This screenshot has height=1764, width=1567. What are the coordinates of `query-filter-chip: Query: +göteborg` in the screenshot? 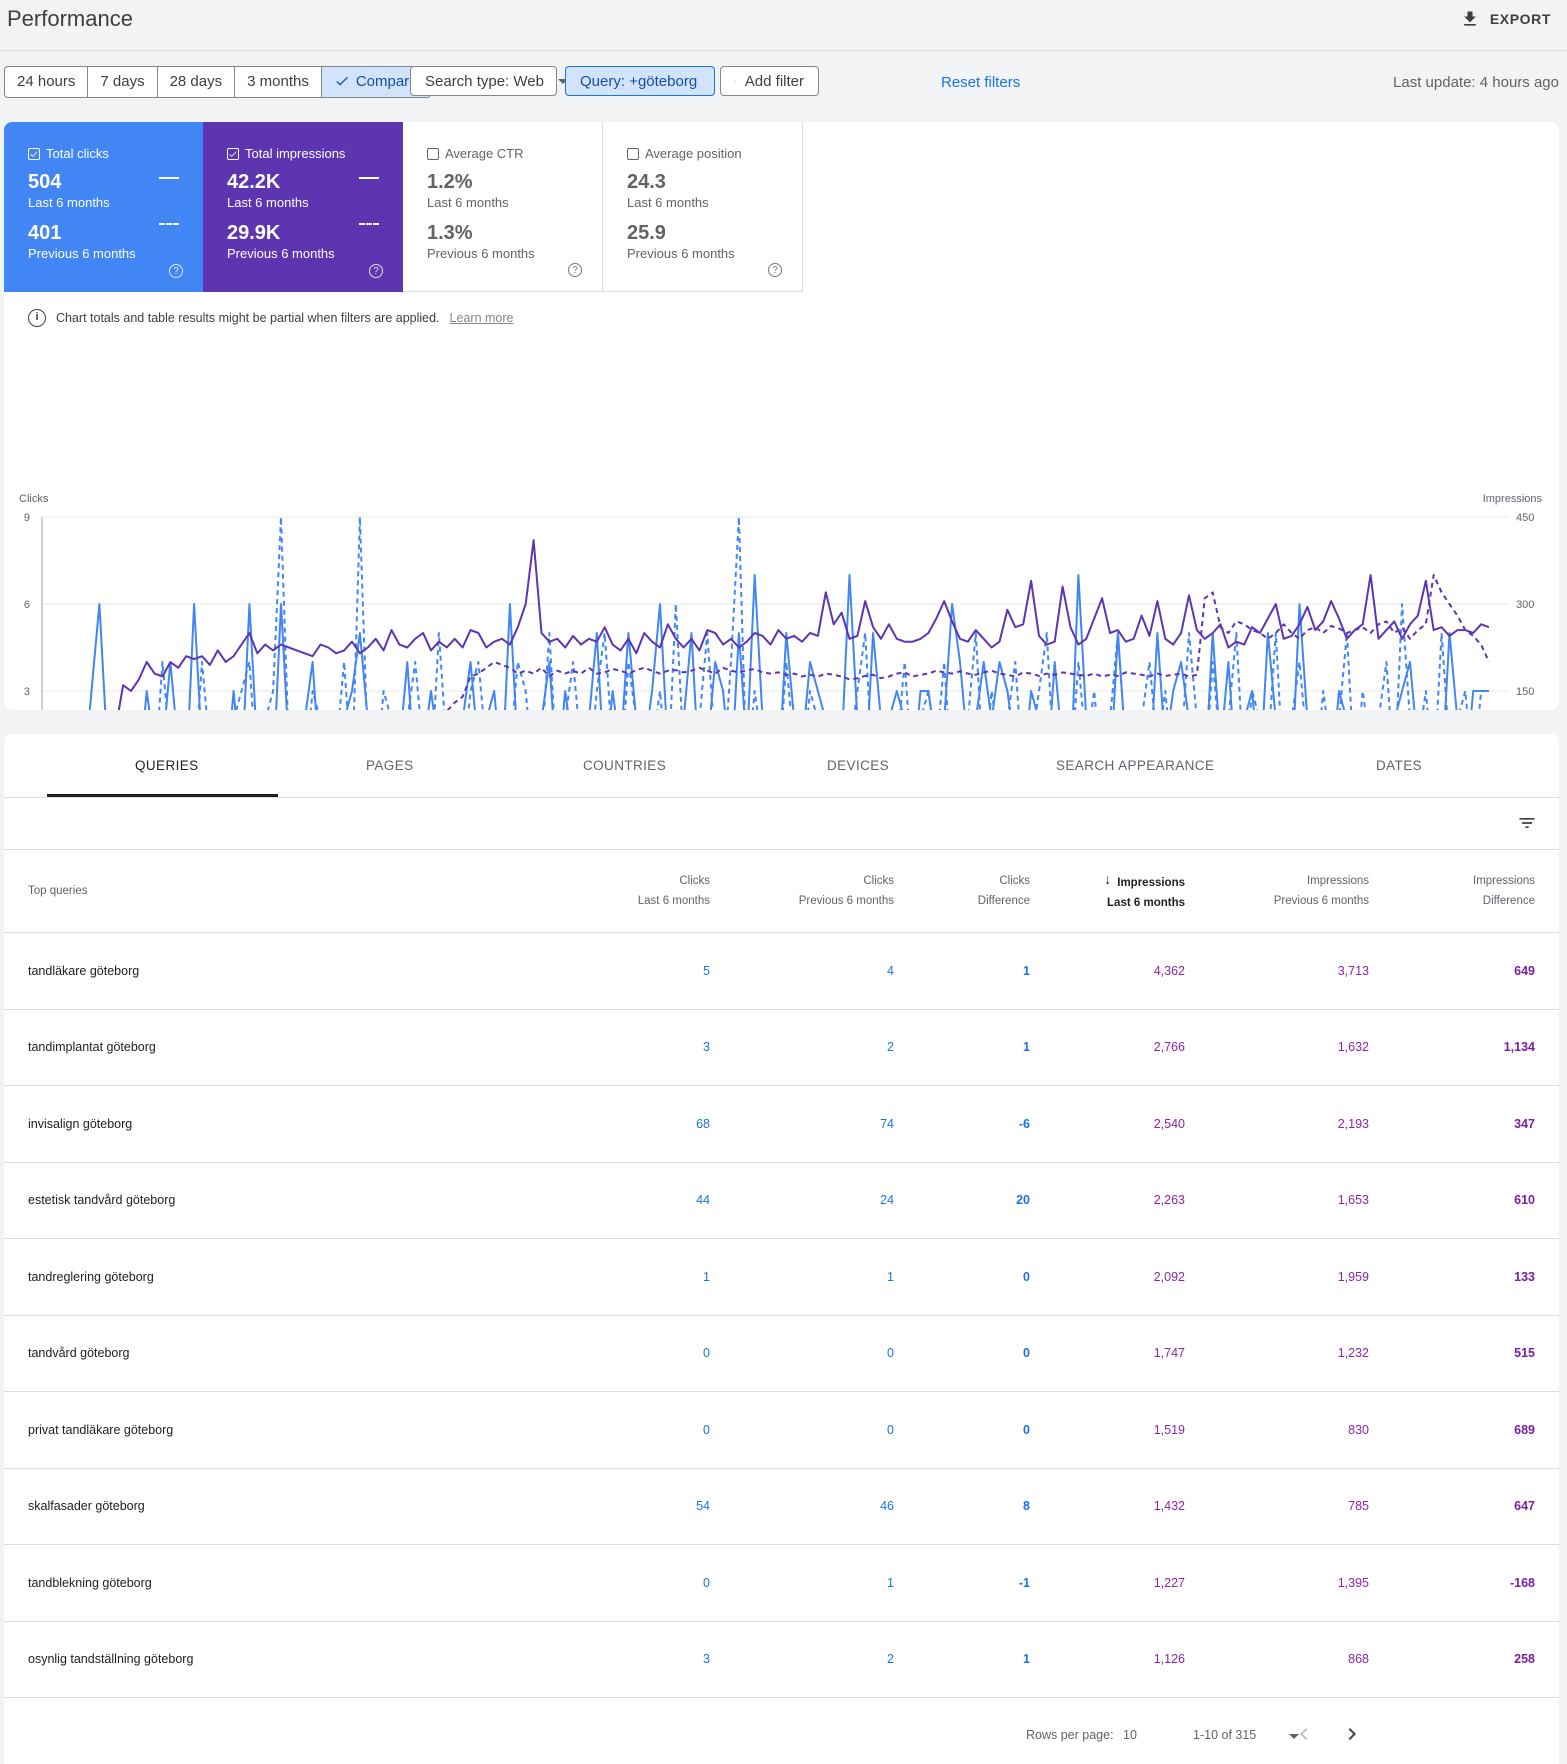 It's located at (640, 81).